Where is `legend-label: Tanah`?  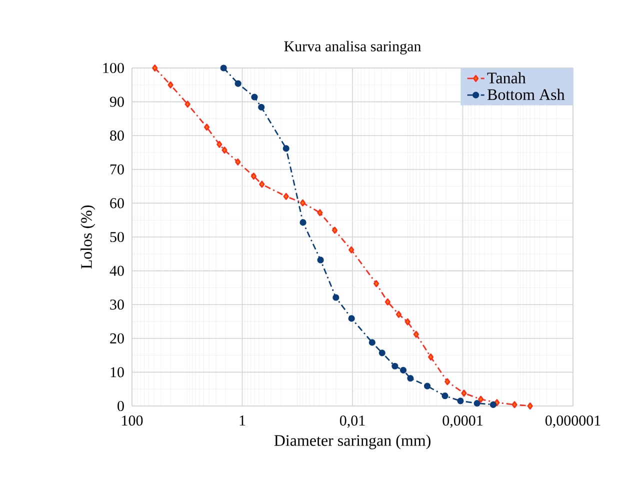
legend-label: Tanah is located at coordinates (506, 78).